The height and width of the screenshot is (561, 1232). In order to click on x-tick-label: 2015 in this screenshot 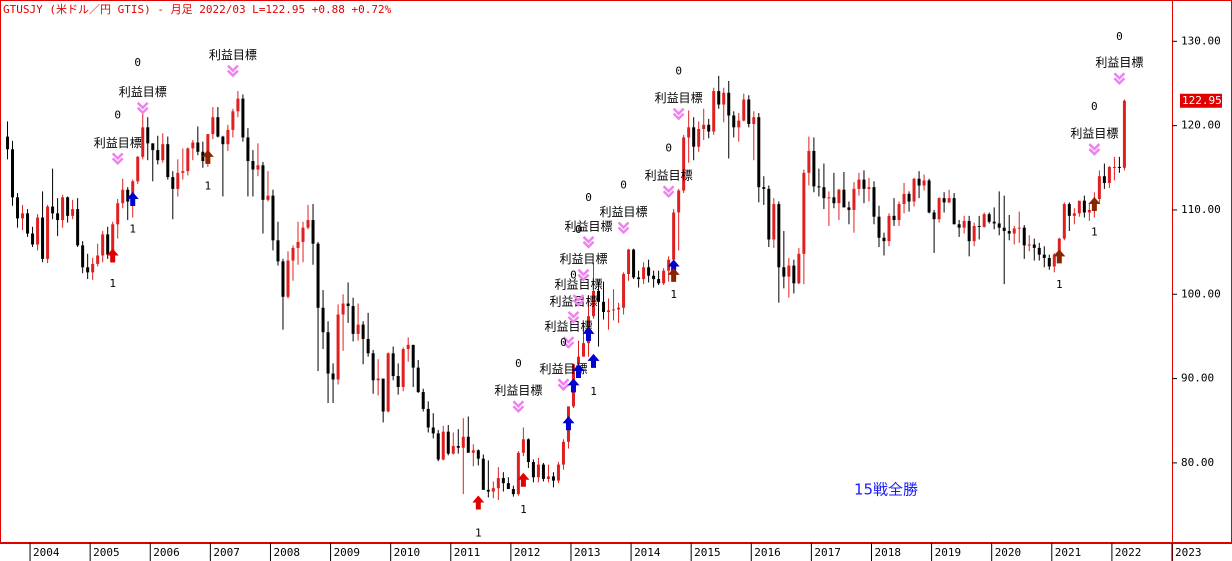, I will do `click(707, 552)`.